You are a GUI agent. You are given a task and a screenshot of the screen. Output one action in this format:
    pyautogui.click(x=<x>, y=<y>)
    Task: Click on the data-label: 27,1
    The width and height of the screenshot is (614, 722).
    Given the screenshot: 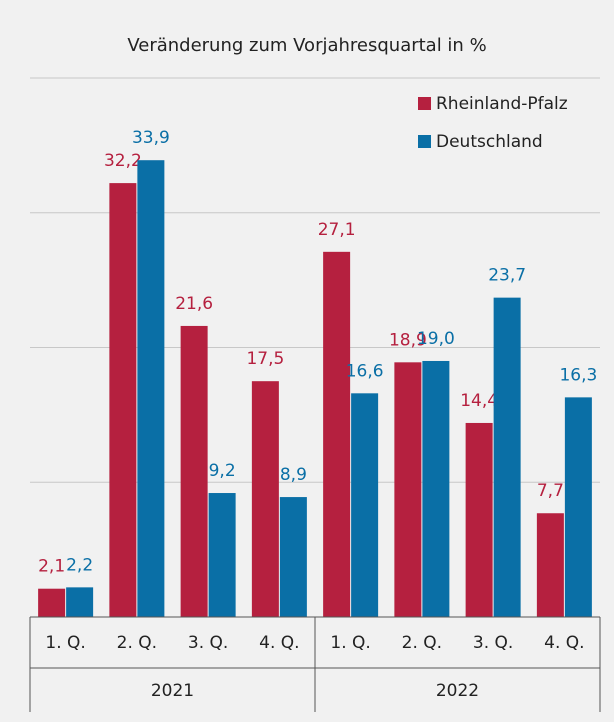 What is the action you would take?
    pyautogui.click(x=337, y=230)
    